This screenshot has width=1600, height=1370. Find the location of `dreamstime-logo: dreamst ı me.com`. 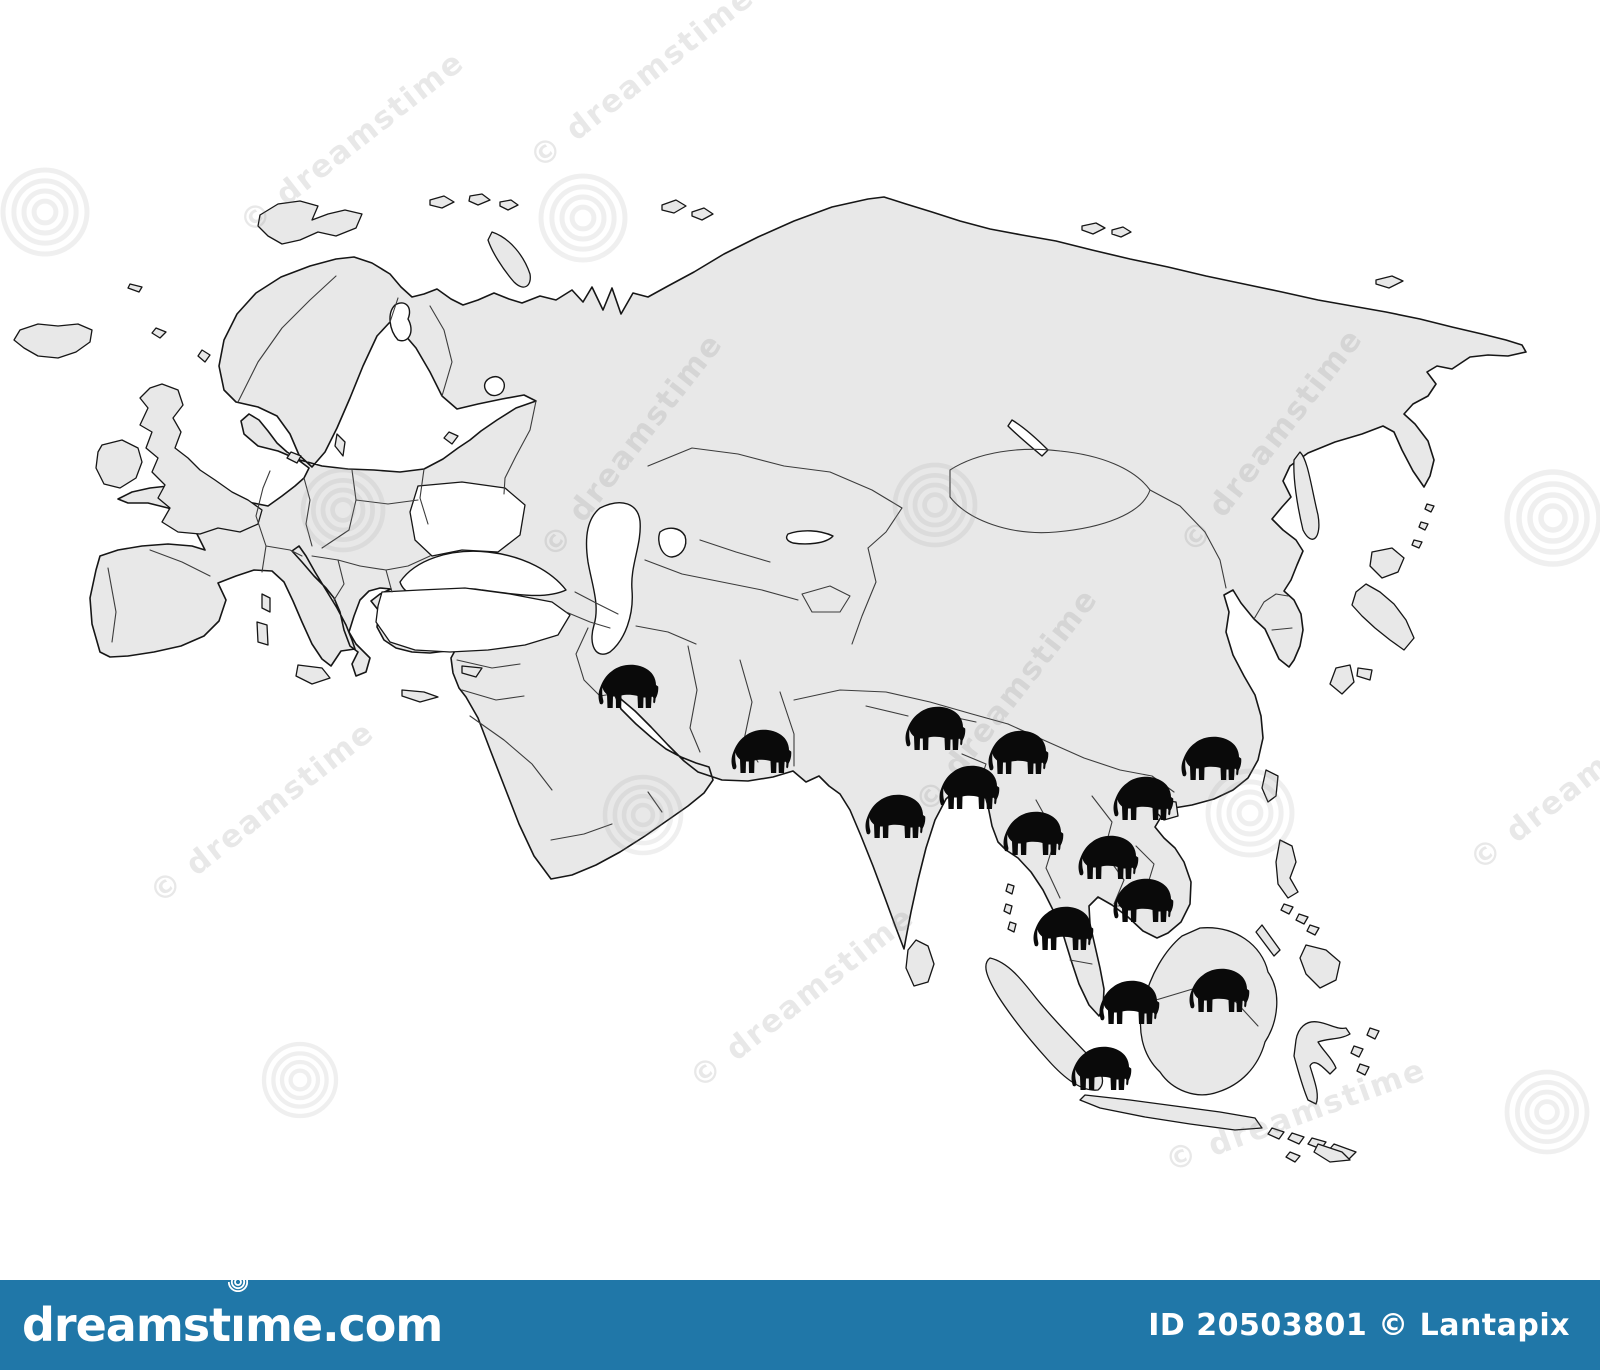

dreamstime-logo: dreamst ı me.com is located at coordinates (232, 1321).